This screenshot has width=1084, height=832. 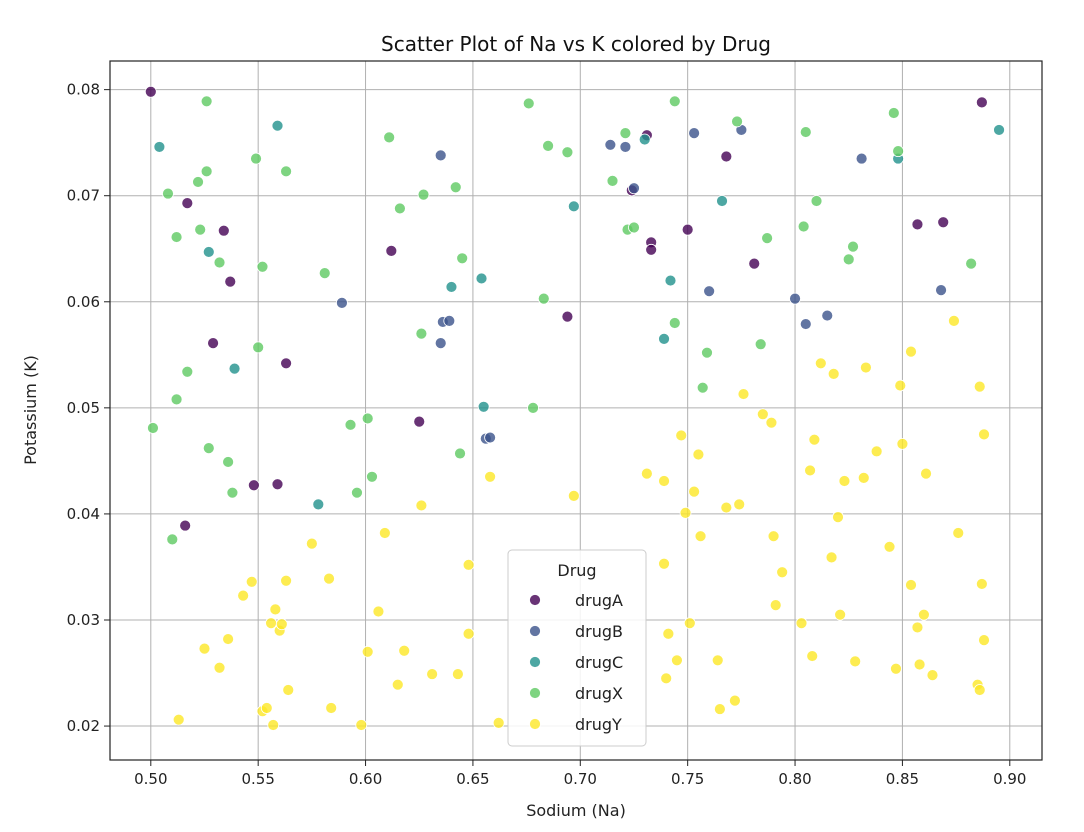 What do you see at coordinates (576, 570) in the screenshot?
I see `legend-title: Drug` at bounding box center [576, 570].